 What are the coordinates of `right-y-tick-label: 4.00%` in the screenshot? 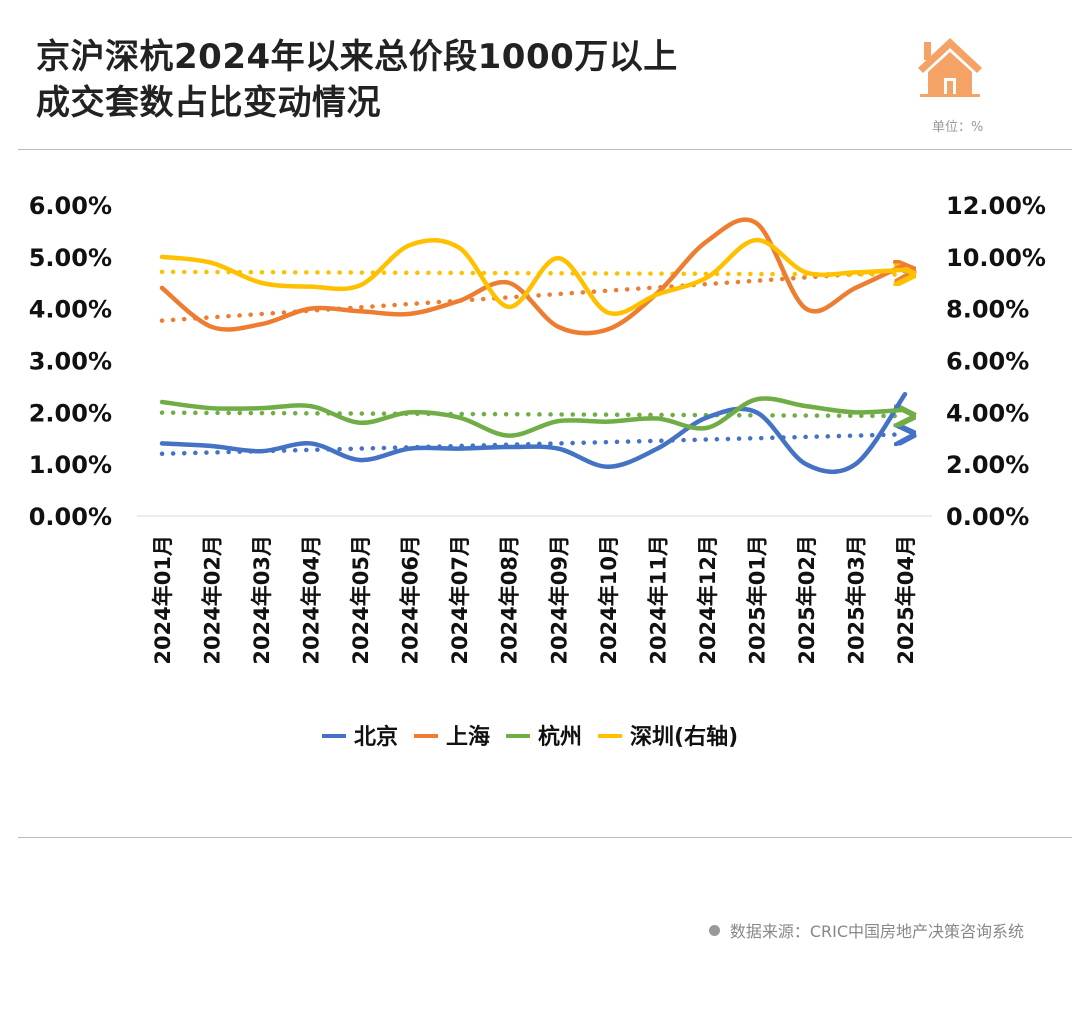 It's located at (987, 413).